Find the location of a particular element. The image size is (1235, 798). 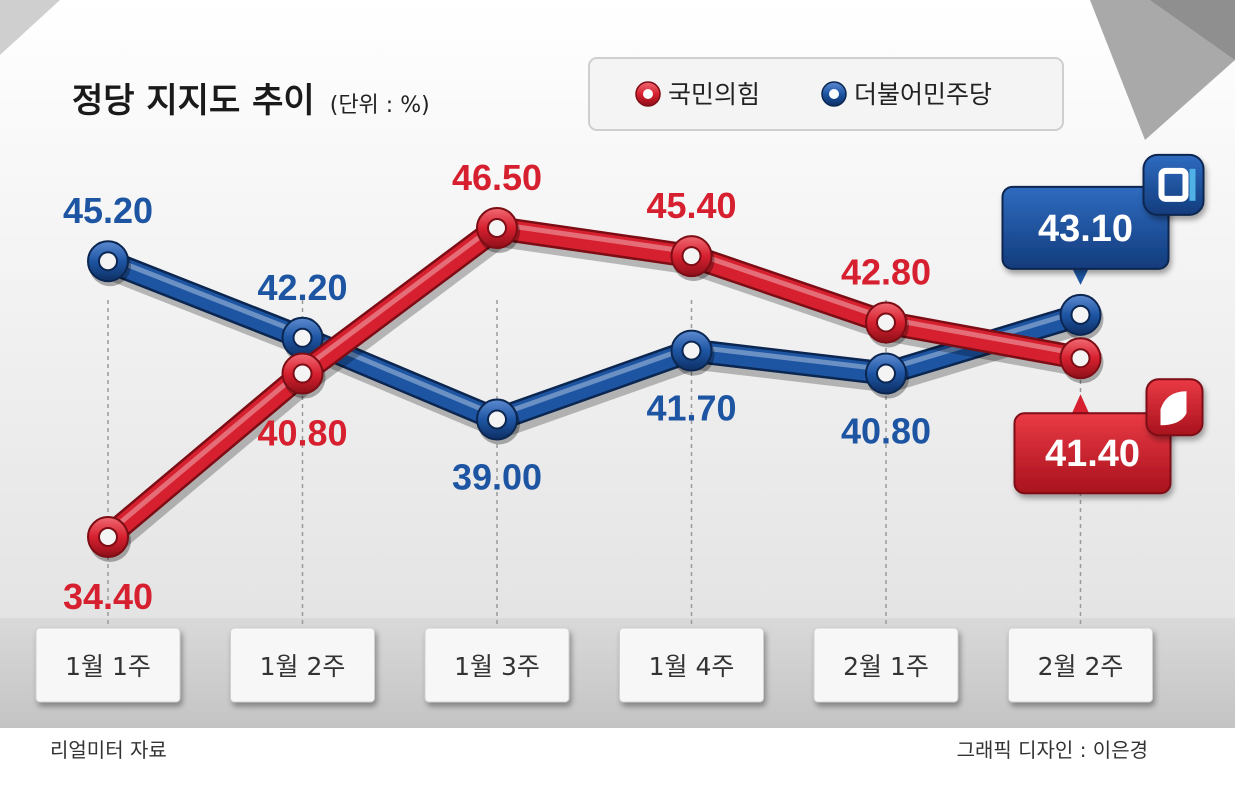

category-label: 1월 2주 is located at coordinates (303, 666).